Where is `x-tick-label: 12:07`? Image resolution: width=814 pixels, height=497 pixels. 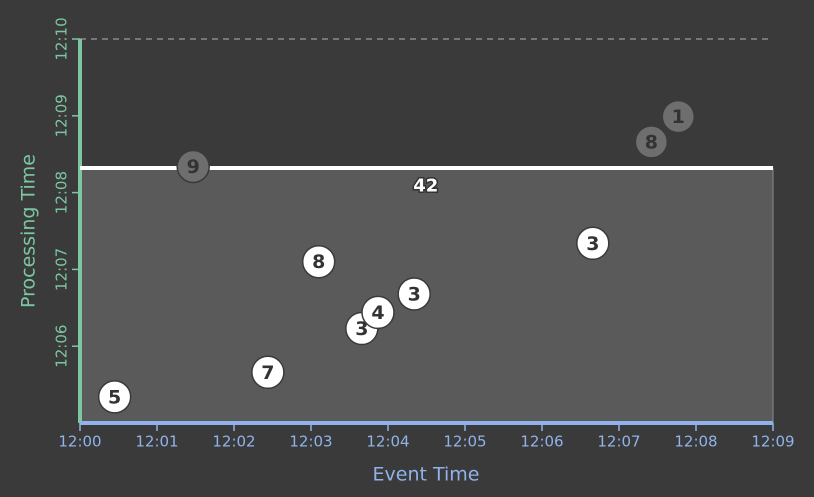
x-tick-label: 12:07 is located at coordinates (618, 442).